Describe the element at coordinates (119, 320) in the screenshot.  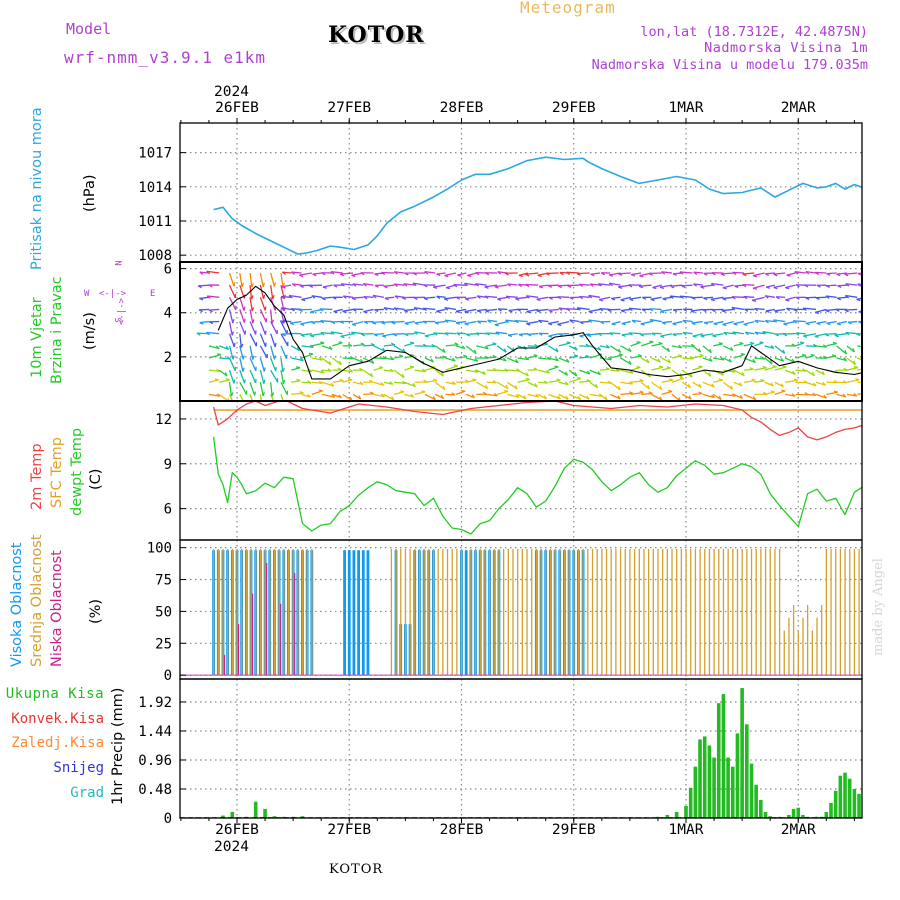
I see `compass-south: S` at that location.